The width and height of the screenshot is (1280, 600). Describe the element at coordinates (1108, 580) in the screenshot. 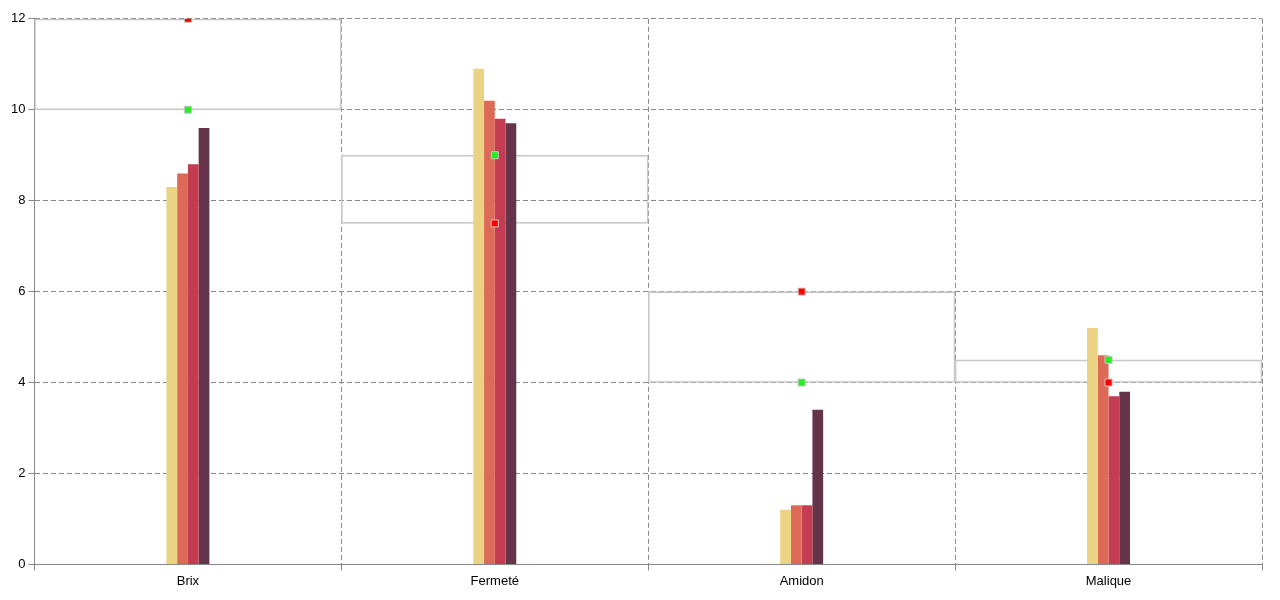

I see `x-tick-label: Malique` at that location.